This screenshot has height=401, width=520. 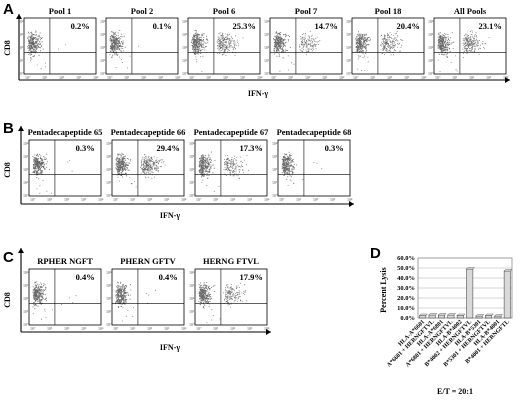 I want to click on quadrant-percent: 0.1%, so click(x=162, y=26).